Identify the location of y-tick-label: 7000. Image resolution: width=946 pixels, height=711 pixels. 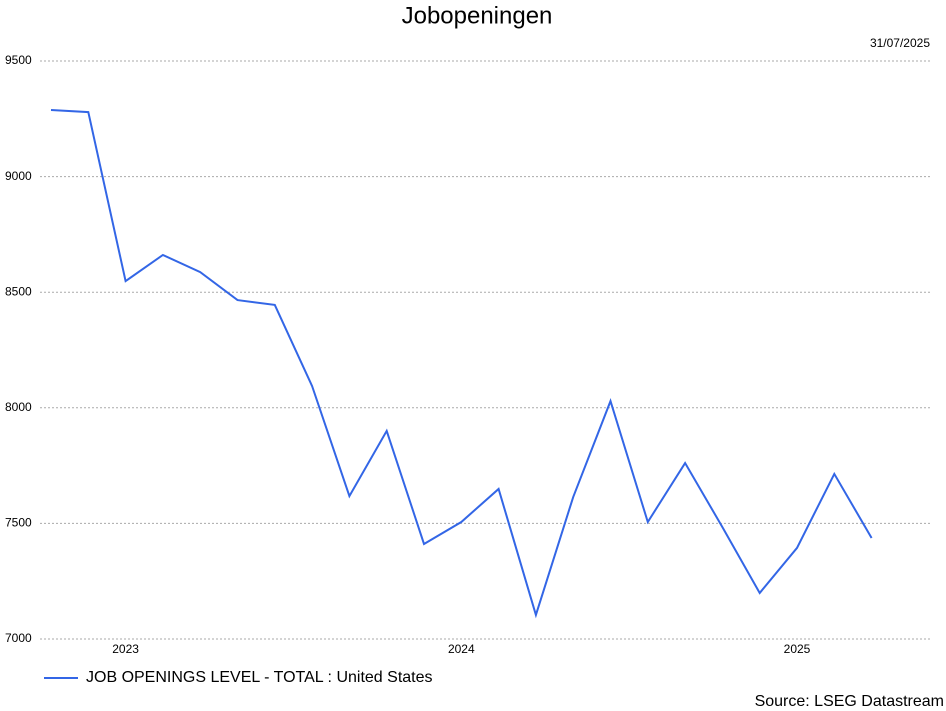
(18, 638).